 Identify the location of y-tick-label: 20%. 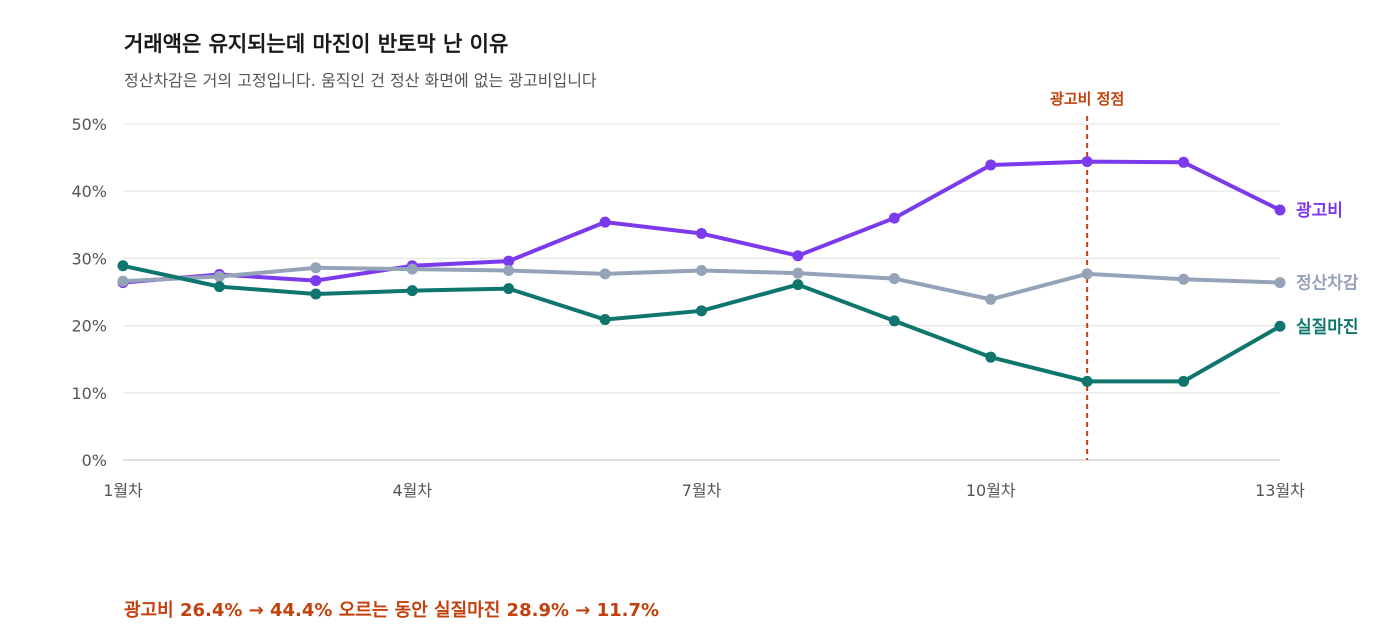
(89, 326).